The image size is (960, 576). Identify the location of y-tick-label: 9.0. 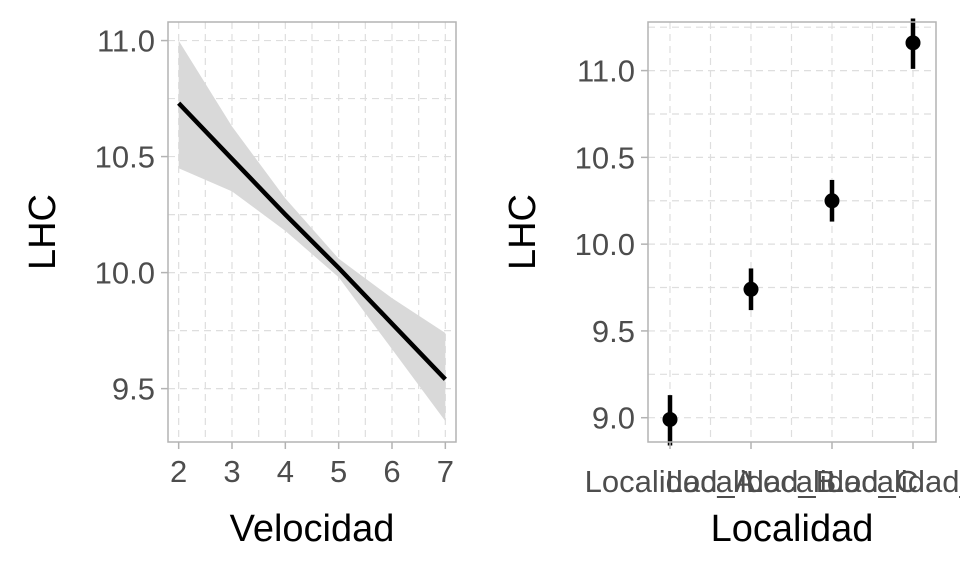
(613, 418).